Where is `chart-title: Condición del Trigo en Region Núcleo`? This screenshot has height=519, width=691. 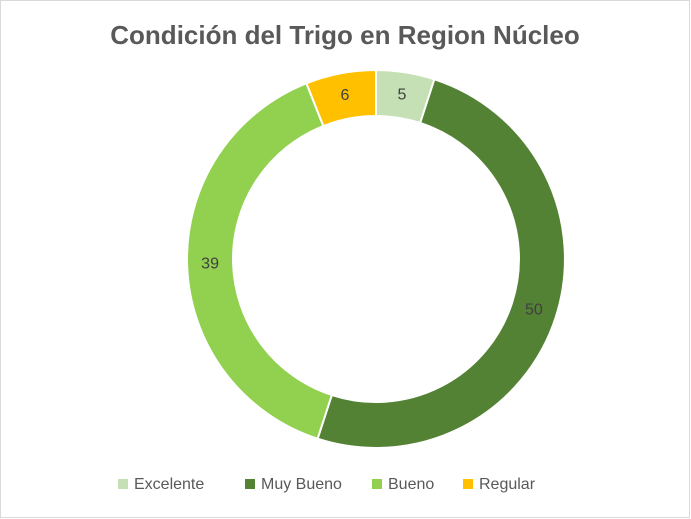 chart-title: Condición del Trigo en Region Núcleo is located at coordinates (344, 35).